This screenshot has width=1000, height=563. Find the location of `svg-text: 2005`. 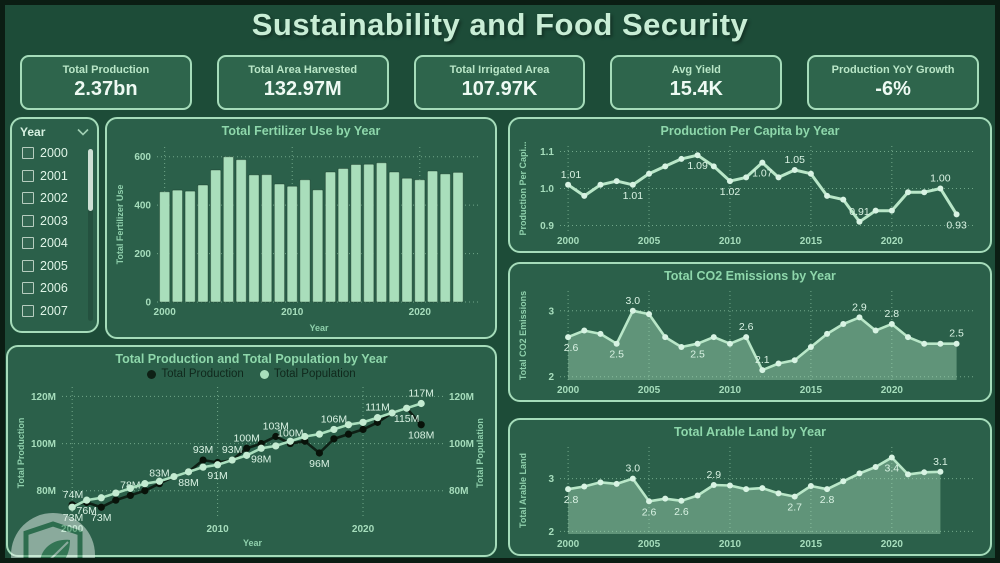

svg-text: 2005 is located at coordinates (649, 241).